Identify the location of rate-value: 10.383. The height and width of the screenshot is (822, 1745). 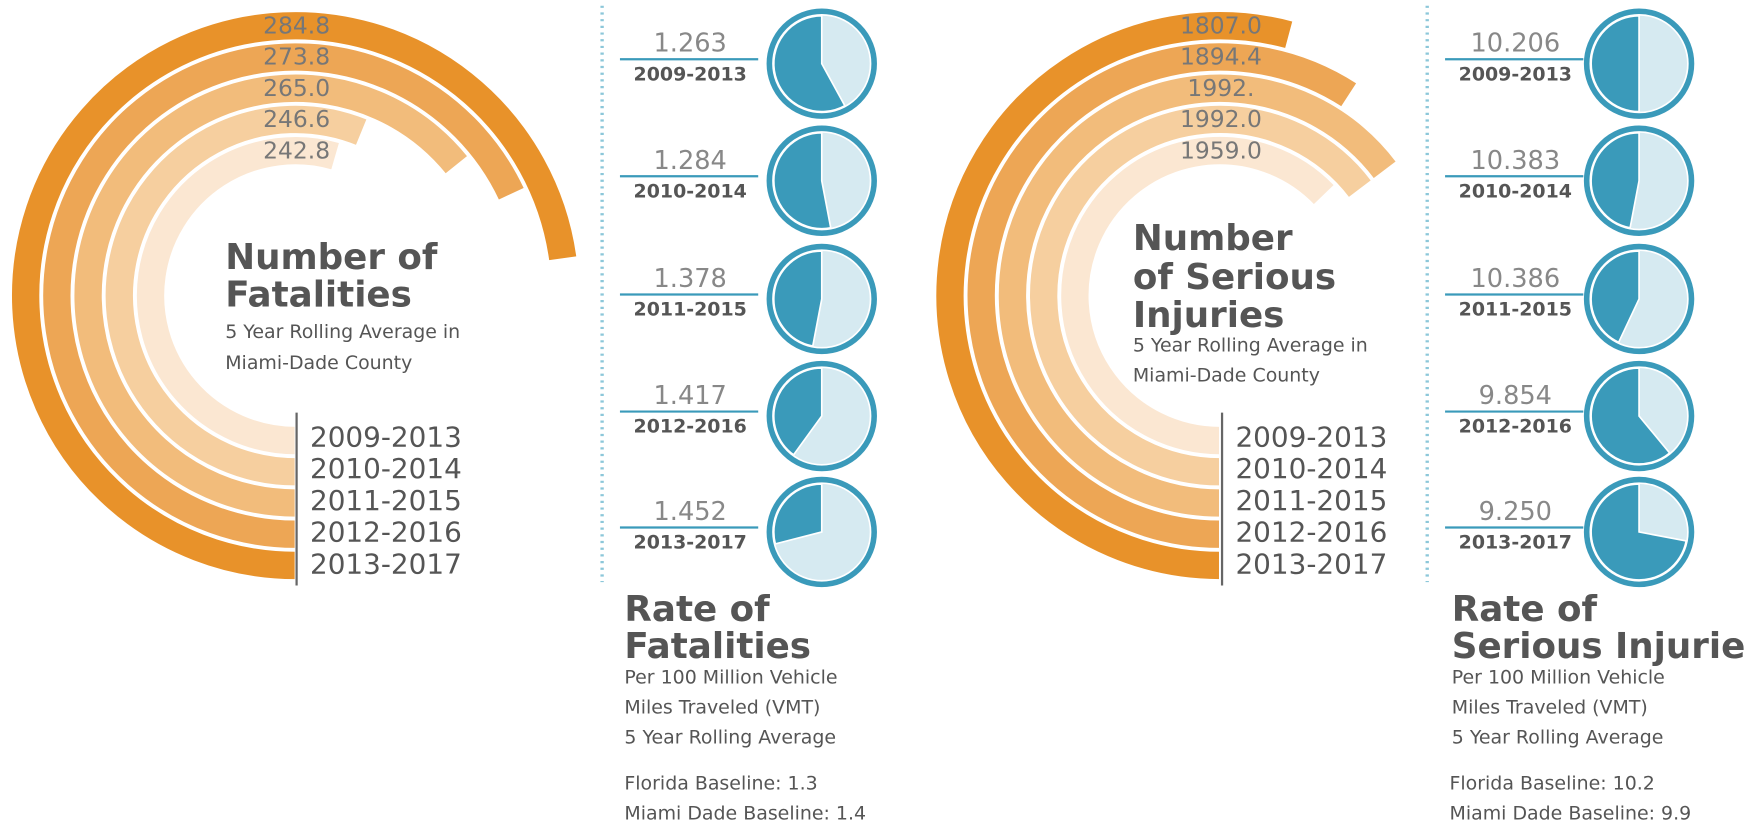
(1515, 161).